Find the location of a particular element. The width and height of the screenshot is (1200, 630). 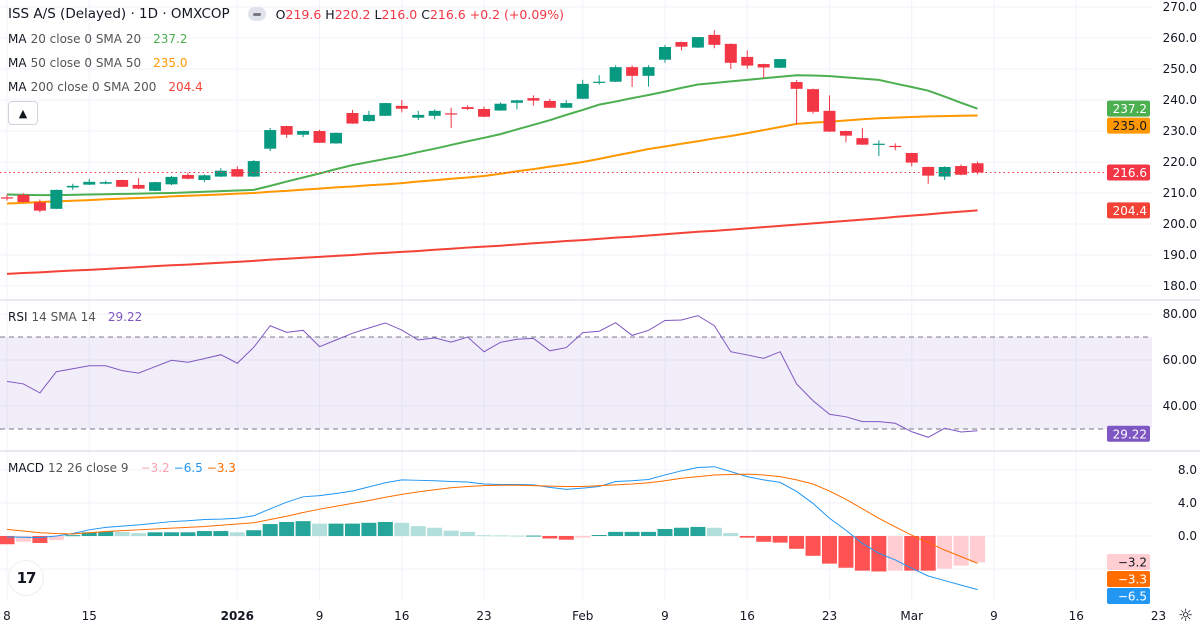

rsi-legend: RSI 14 SMA 14 29.22 is located at coordinates (75, 317).